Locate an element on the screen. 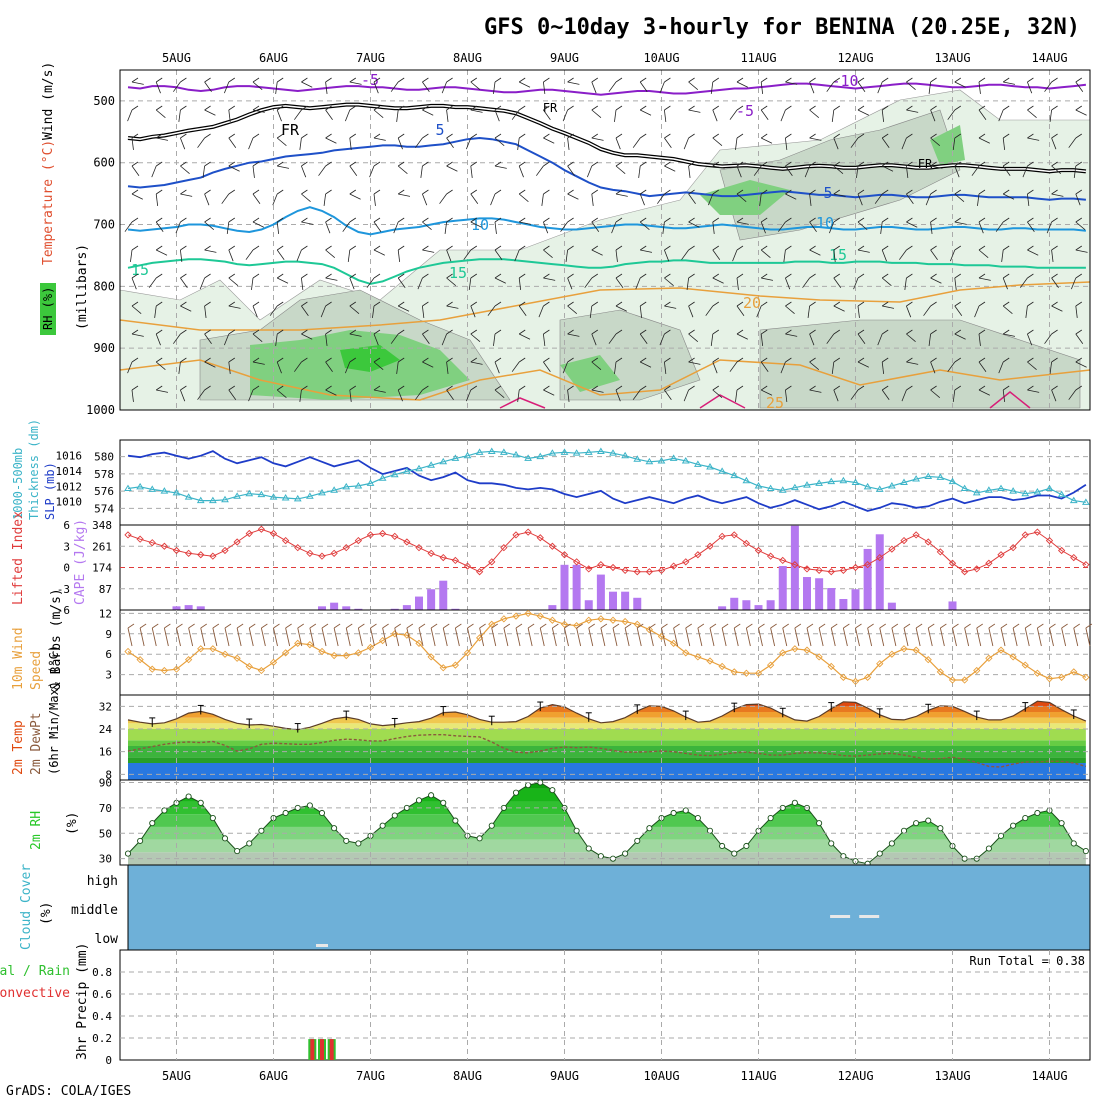  freezing-level-line-inner is located at coordinates (606, 138).